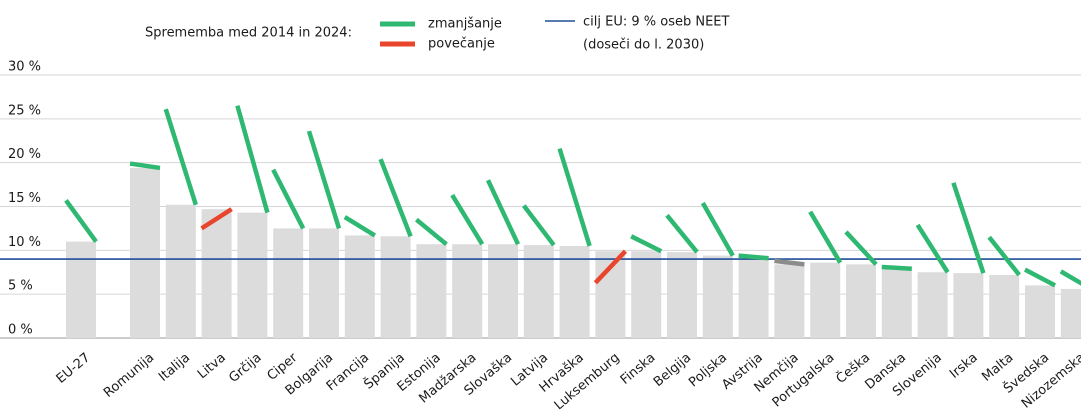 The width and height of the screenshot is (1081, 420). I want to click on x-tick-label: Belgija, so click(672, 370).